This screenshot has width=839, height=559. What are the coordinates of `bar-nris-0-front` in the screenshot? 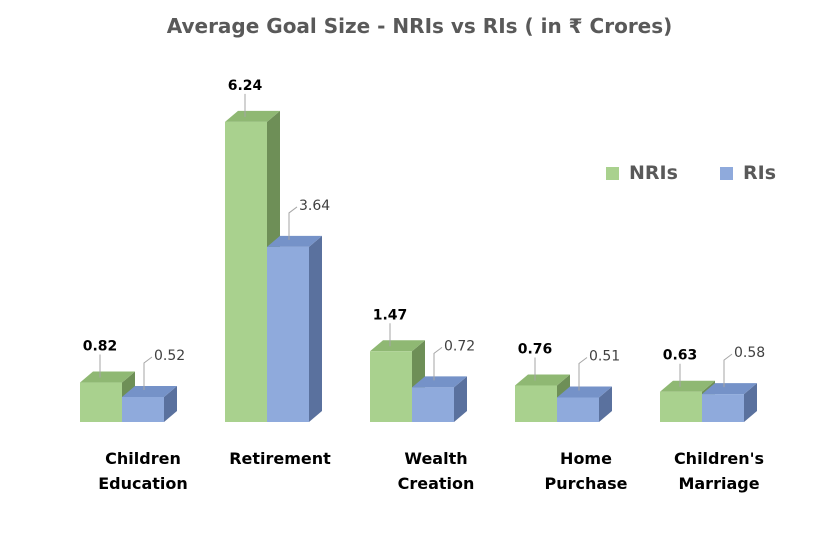 It's located at (101, 402).